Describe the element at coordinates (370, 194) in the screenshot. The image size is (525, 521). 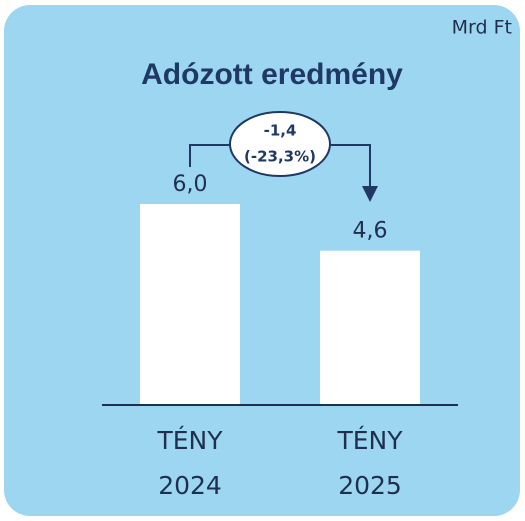
I see `arrow-head` at that location.